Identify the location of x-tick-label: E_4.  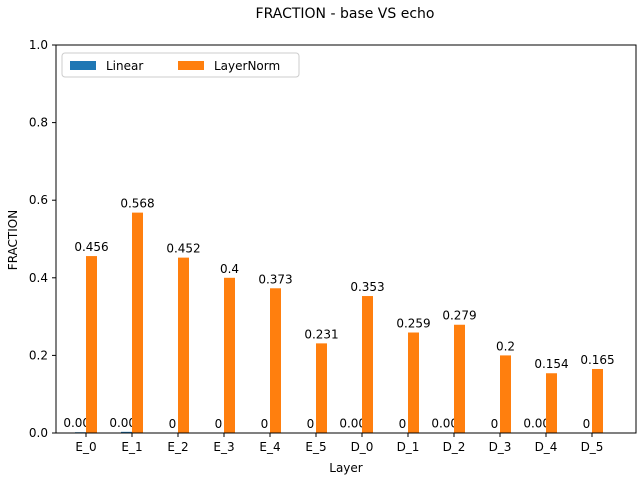
(269, 447).